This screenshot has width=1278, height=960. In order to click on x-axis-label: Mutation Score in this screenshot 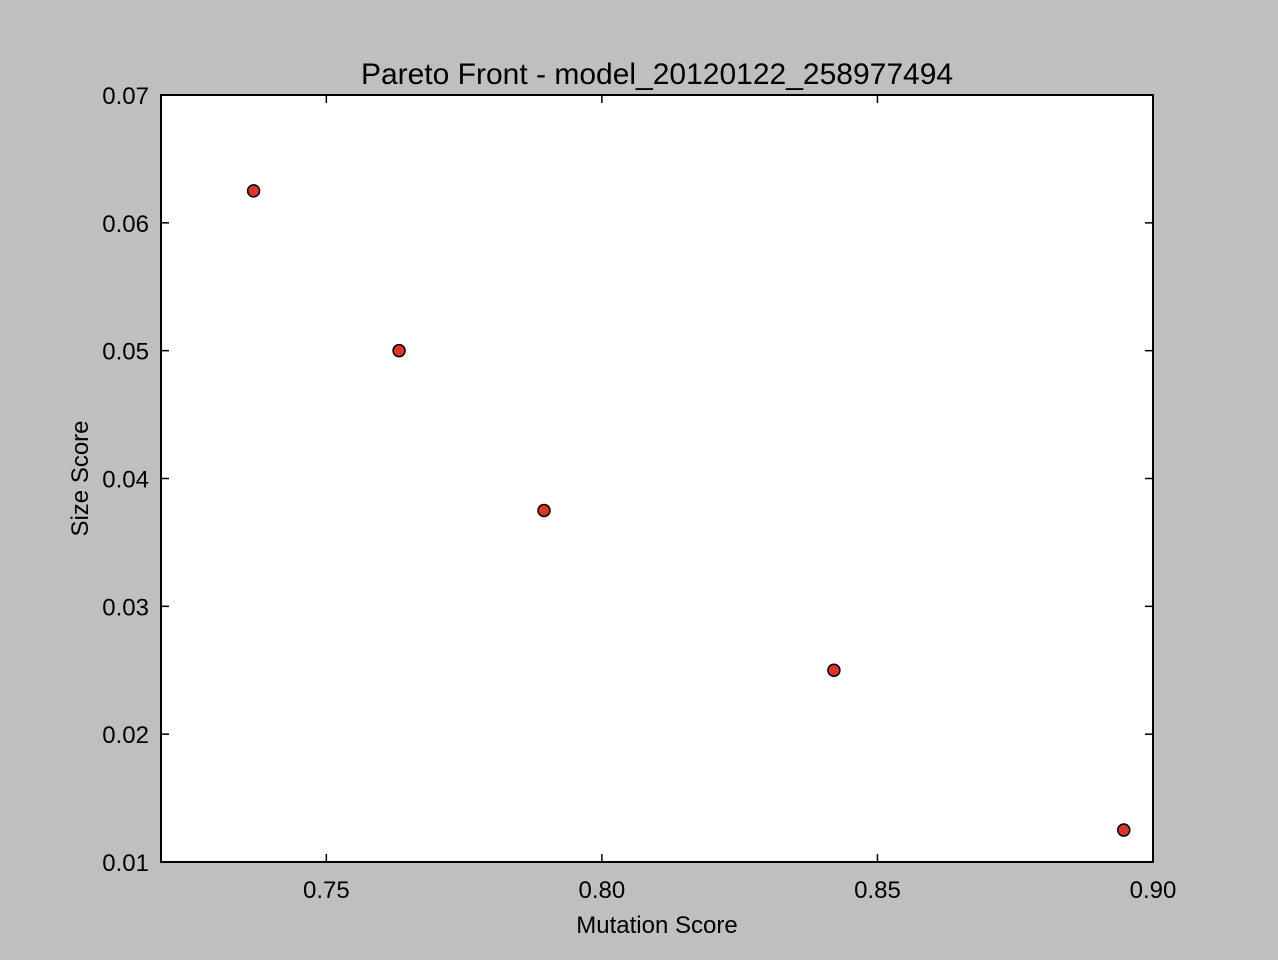, I will do `click(656, 925)`.